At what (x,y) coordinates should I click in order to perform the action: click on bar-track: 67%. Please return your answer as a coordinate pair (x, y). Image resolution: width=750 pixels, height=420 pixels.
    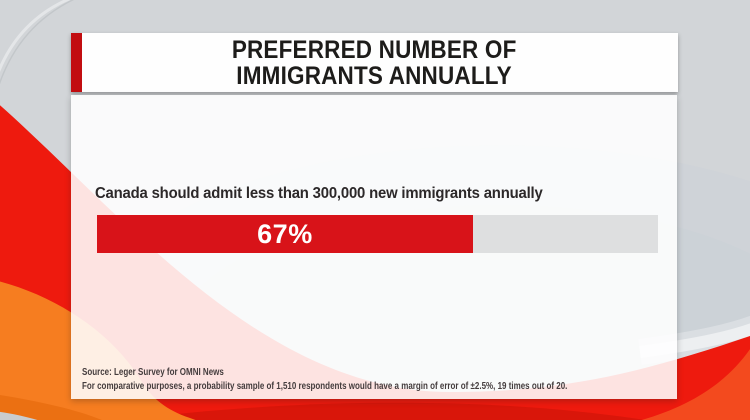
    Looking at the image, I should click on (377, 234).